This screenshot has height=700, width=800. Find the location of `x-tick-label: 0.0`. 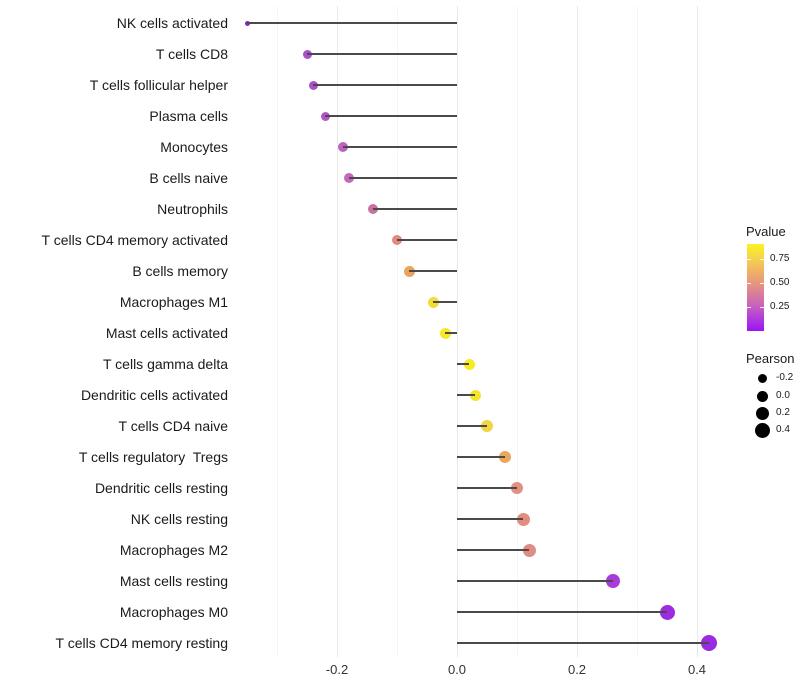

x-tick-label: 0.0 is located at coordinates (457, 669).